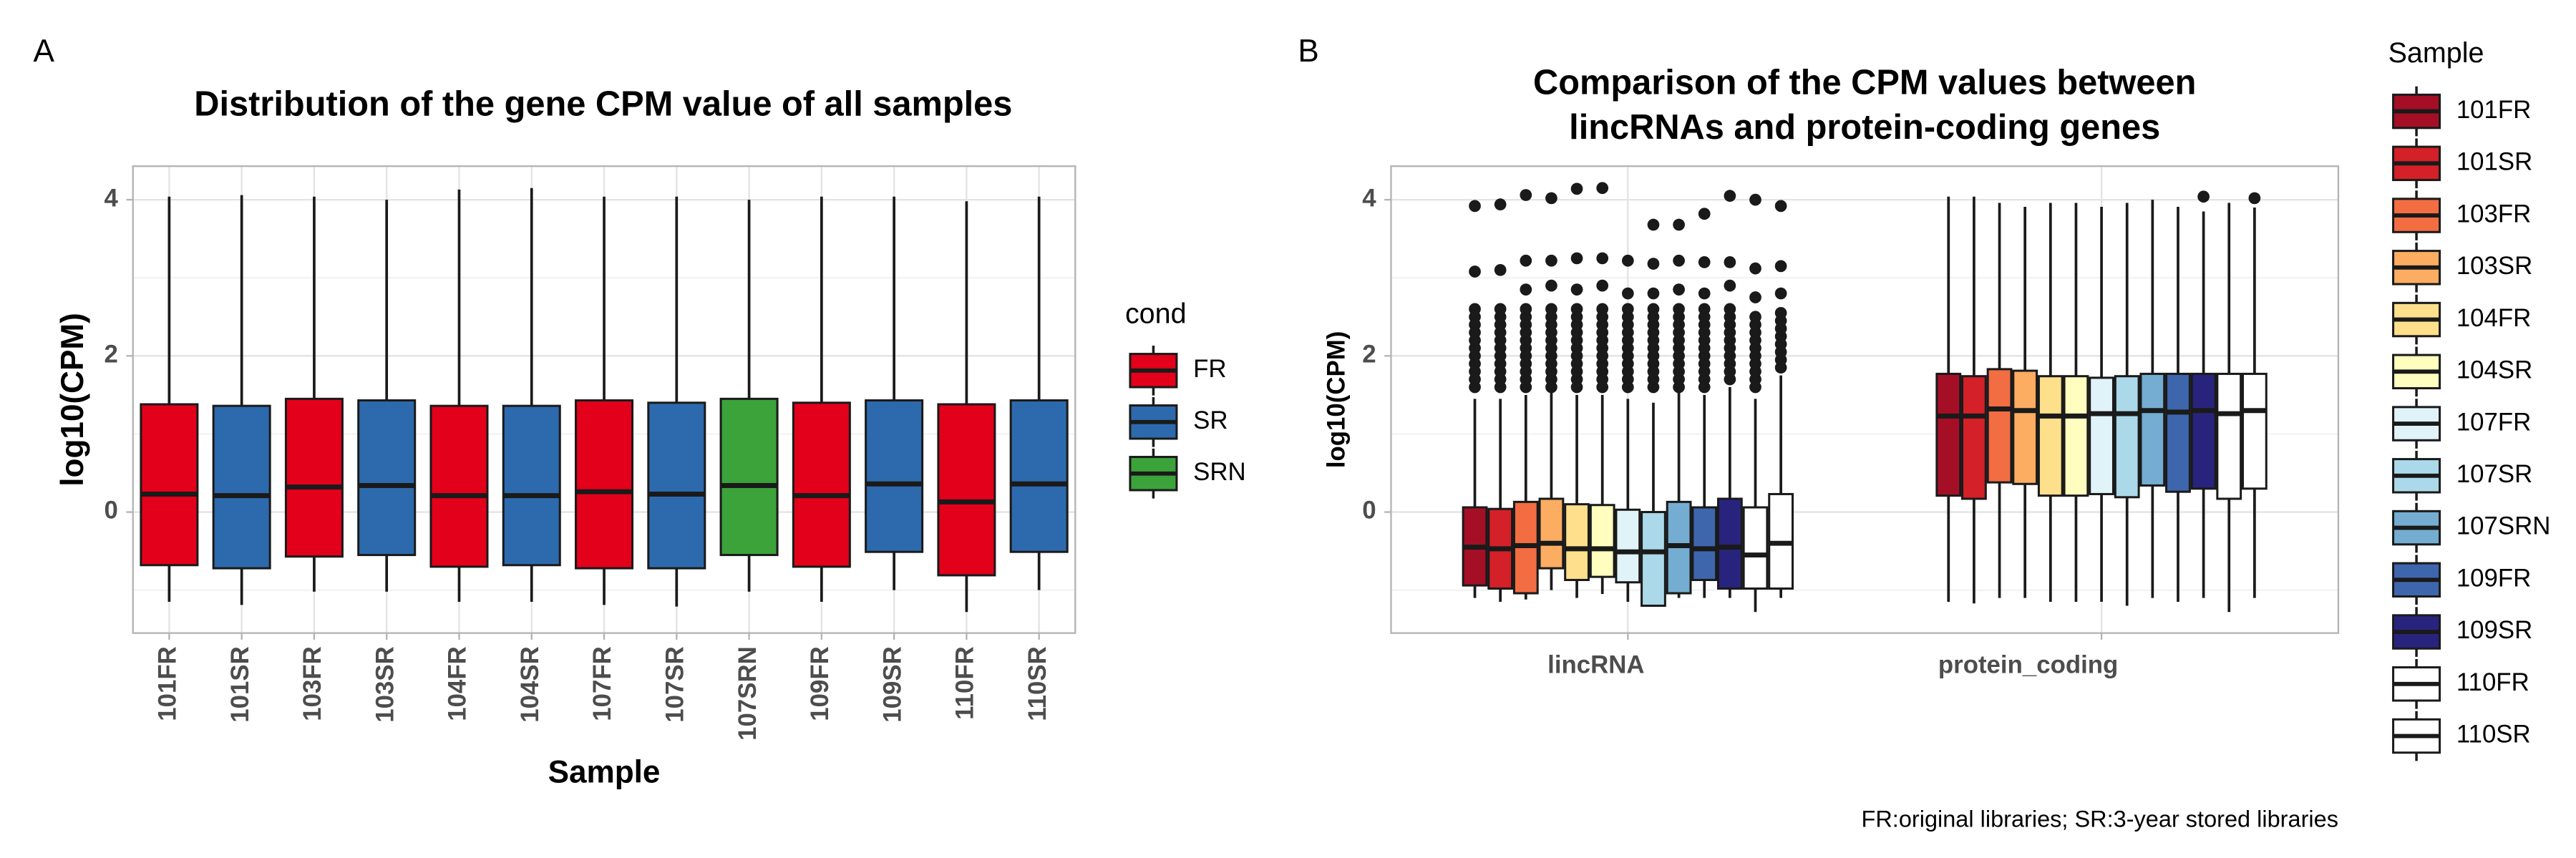 Image resolution: width=2576 pixels, height=858 pixels. What do you see at coordinates (1156, 314) in the screenshot?
I see `legend-title: cond` at bounding box center [1156, 314].